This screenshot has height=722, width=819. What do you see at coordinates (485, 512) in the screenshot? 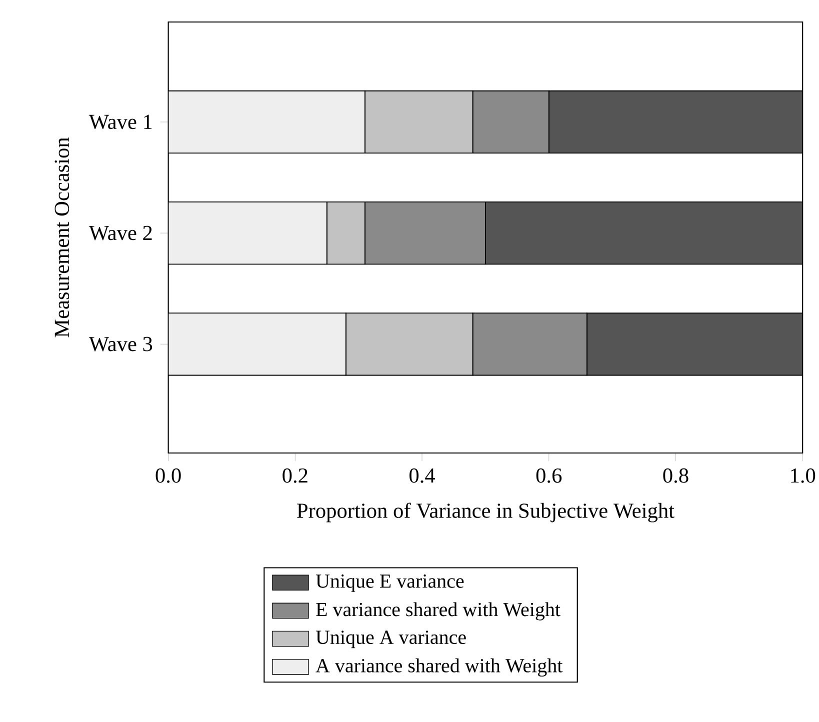
I see `x-axis-title: Proportion of Variance in Subjective Weight` at bounding box center [485, 512].